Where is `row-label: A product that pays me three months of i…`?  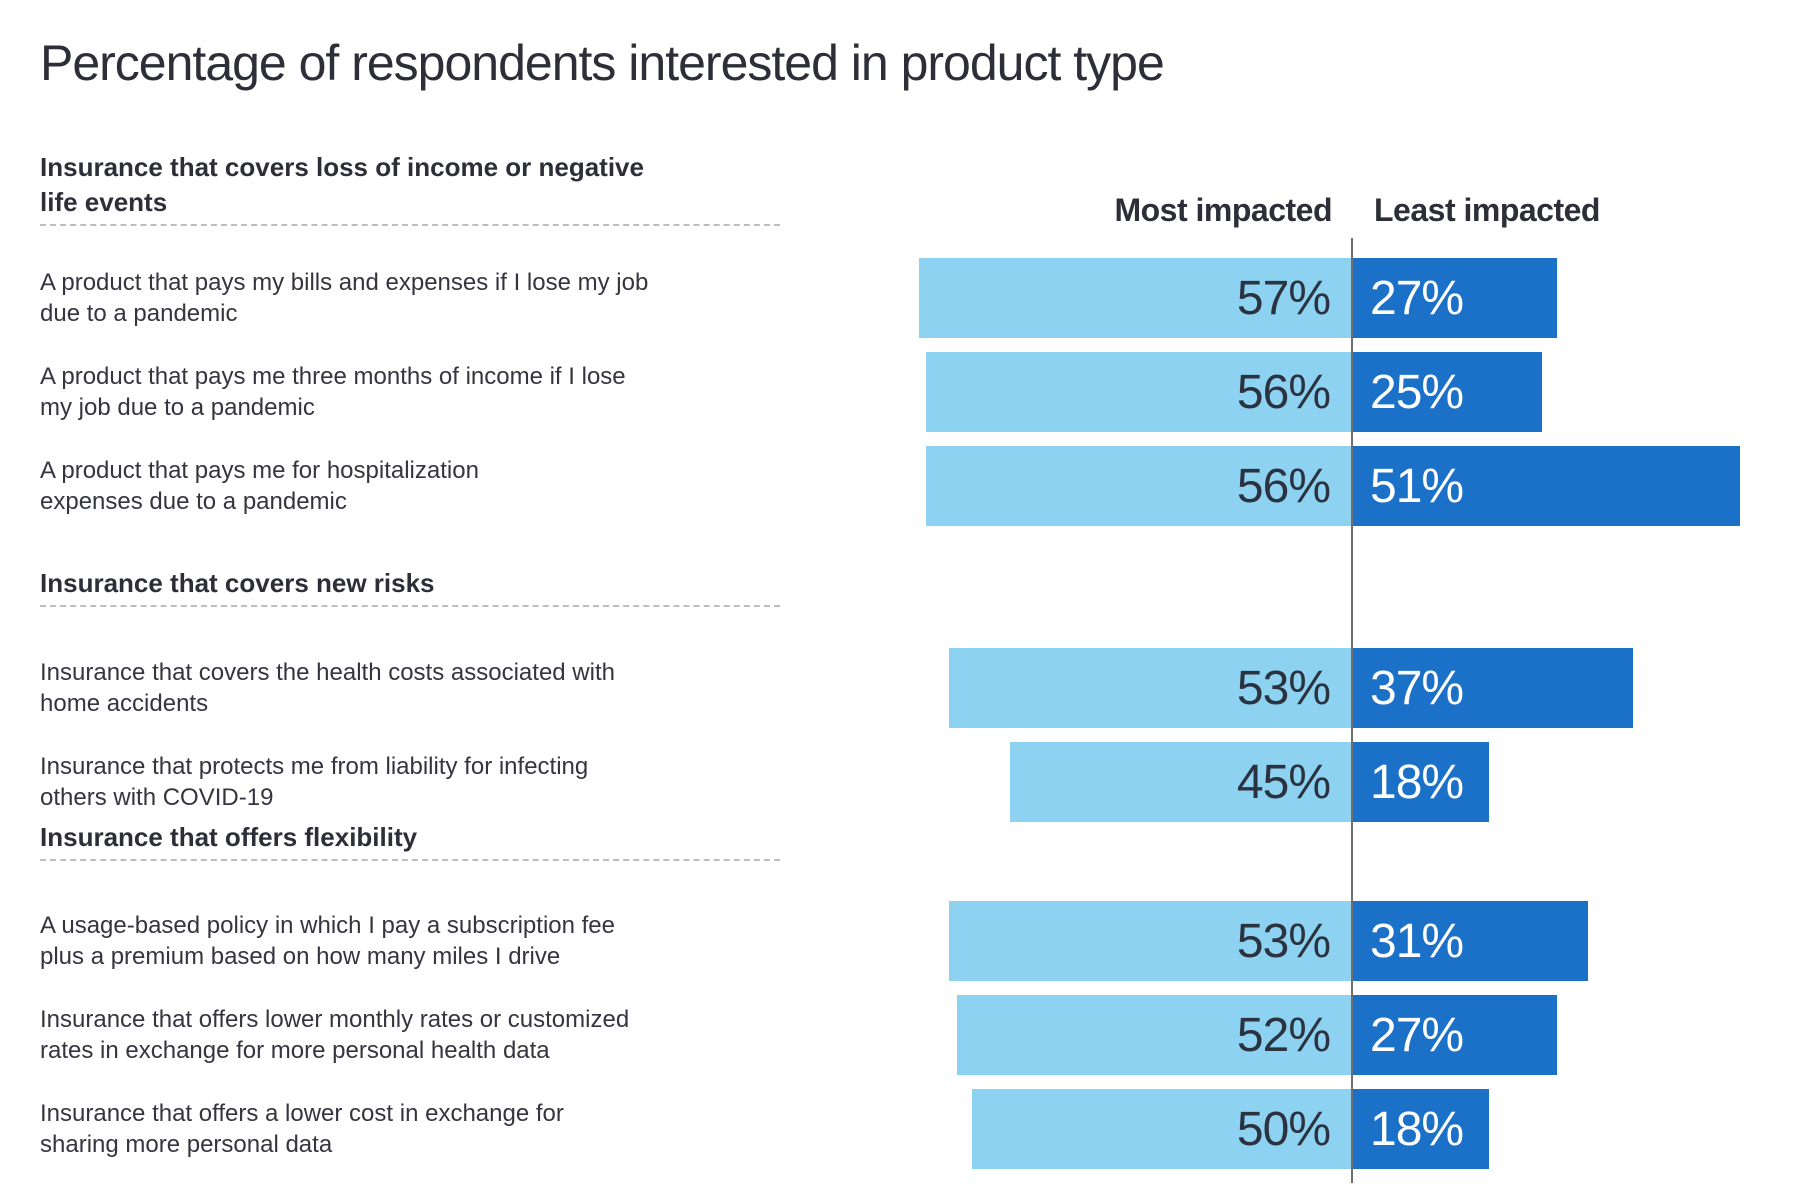
row-label: A product that pays me three months of i… is located at coordinates (333, 392).